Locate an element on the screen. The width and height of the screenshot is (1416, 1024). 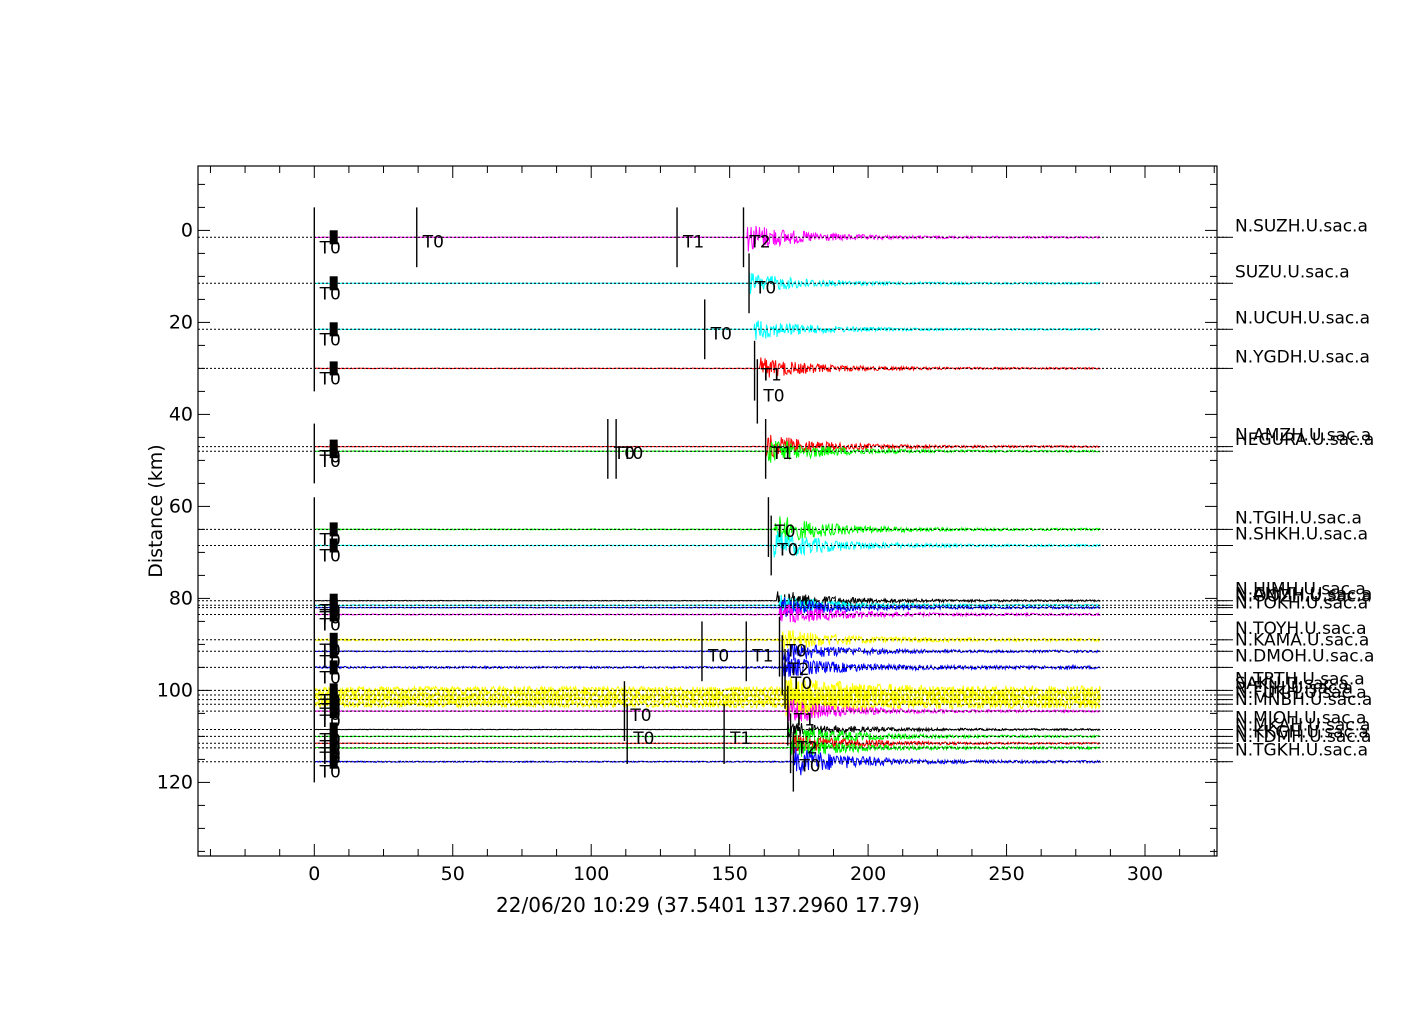
station-label: N.OOZH.U.sac.a is located at coordinates (1303, 597).